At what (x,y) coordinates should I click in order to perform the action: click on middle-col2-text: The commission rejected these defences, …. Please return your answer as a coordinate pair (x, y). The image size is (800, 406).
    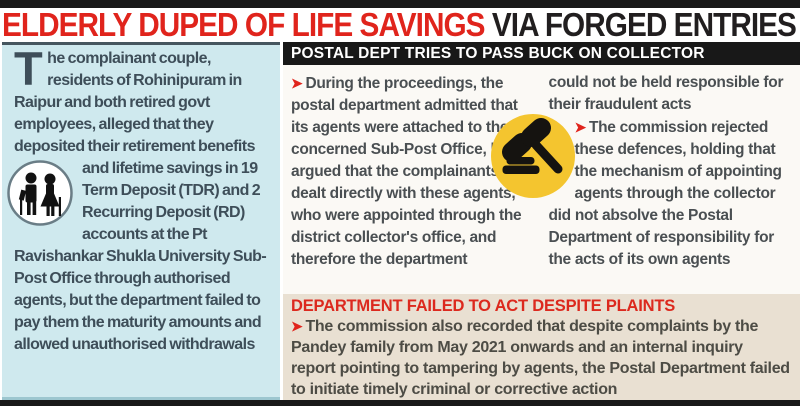
    Looking at the image, I should click on (665, 193).